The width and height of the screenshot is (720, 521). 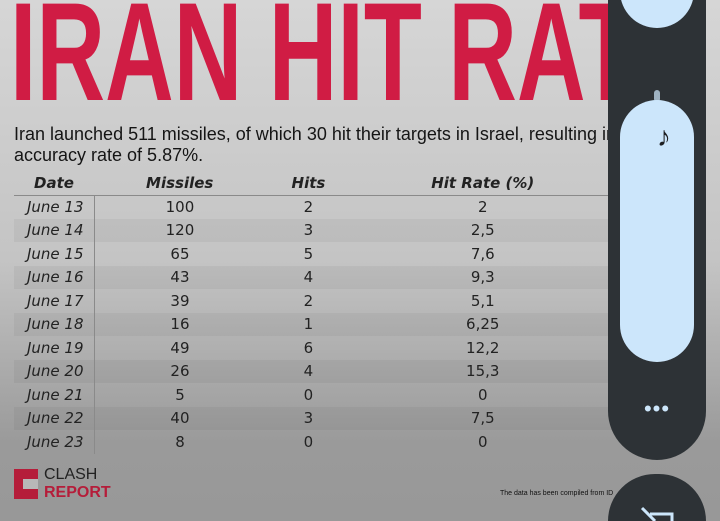 I want to click on cast-off-button, so click(x=657, y=497).